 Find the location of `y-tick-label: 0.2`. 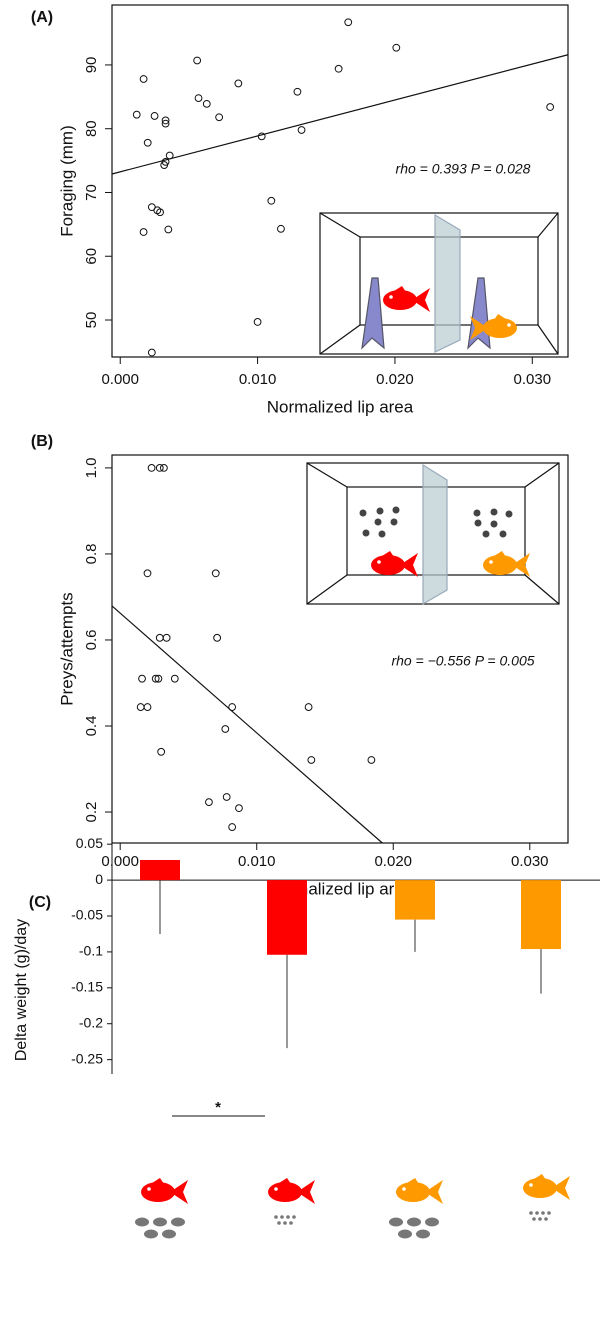

y-tick-label: 0.2 is located at coordinates (91, 812).